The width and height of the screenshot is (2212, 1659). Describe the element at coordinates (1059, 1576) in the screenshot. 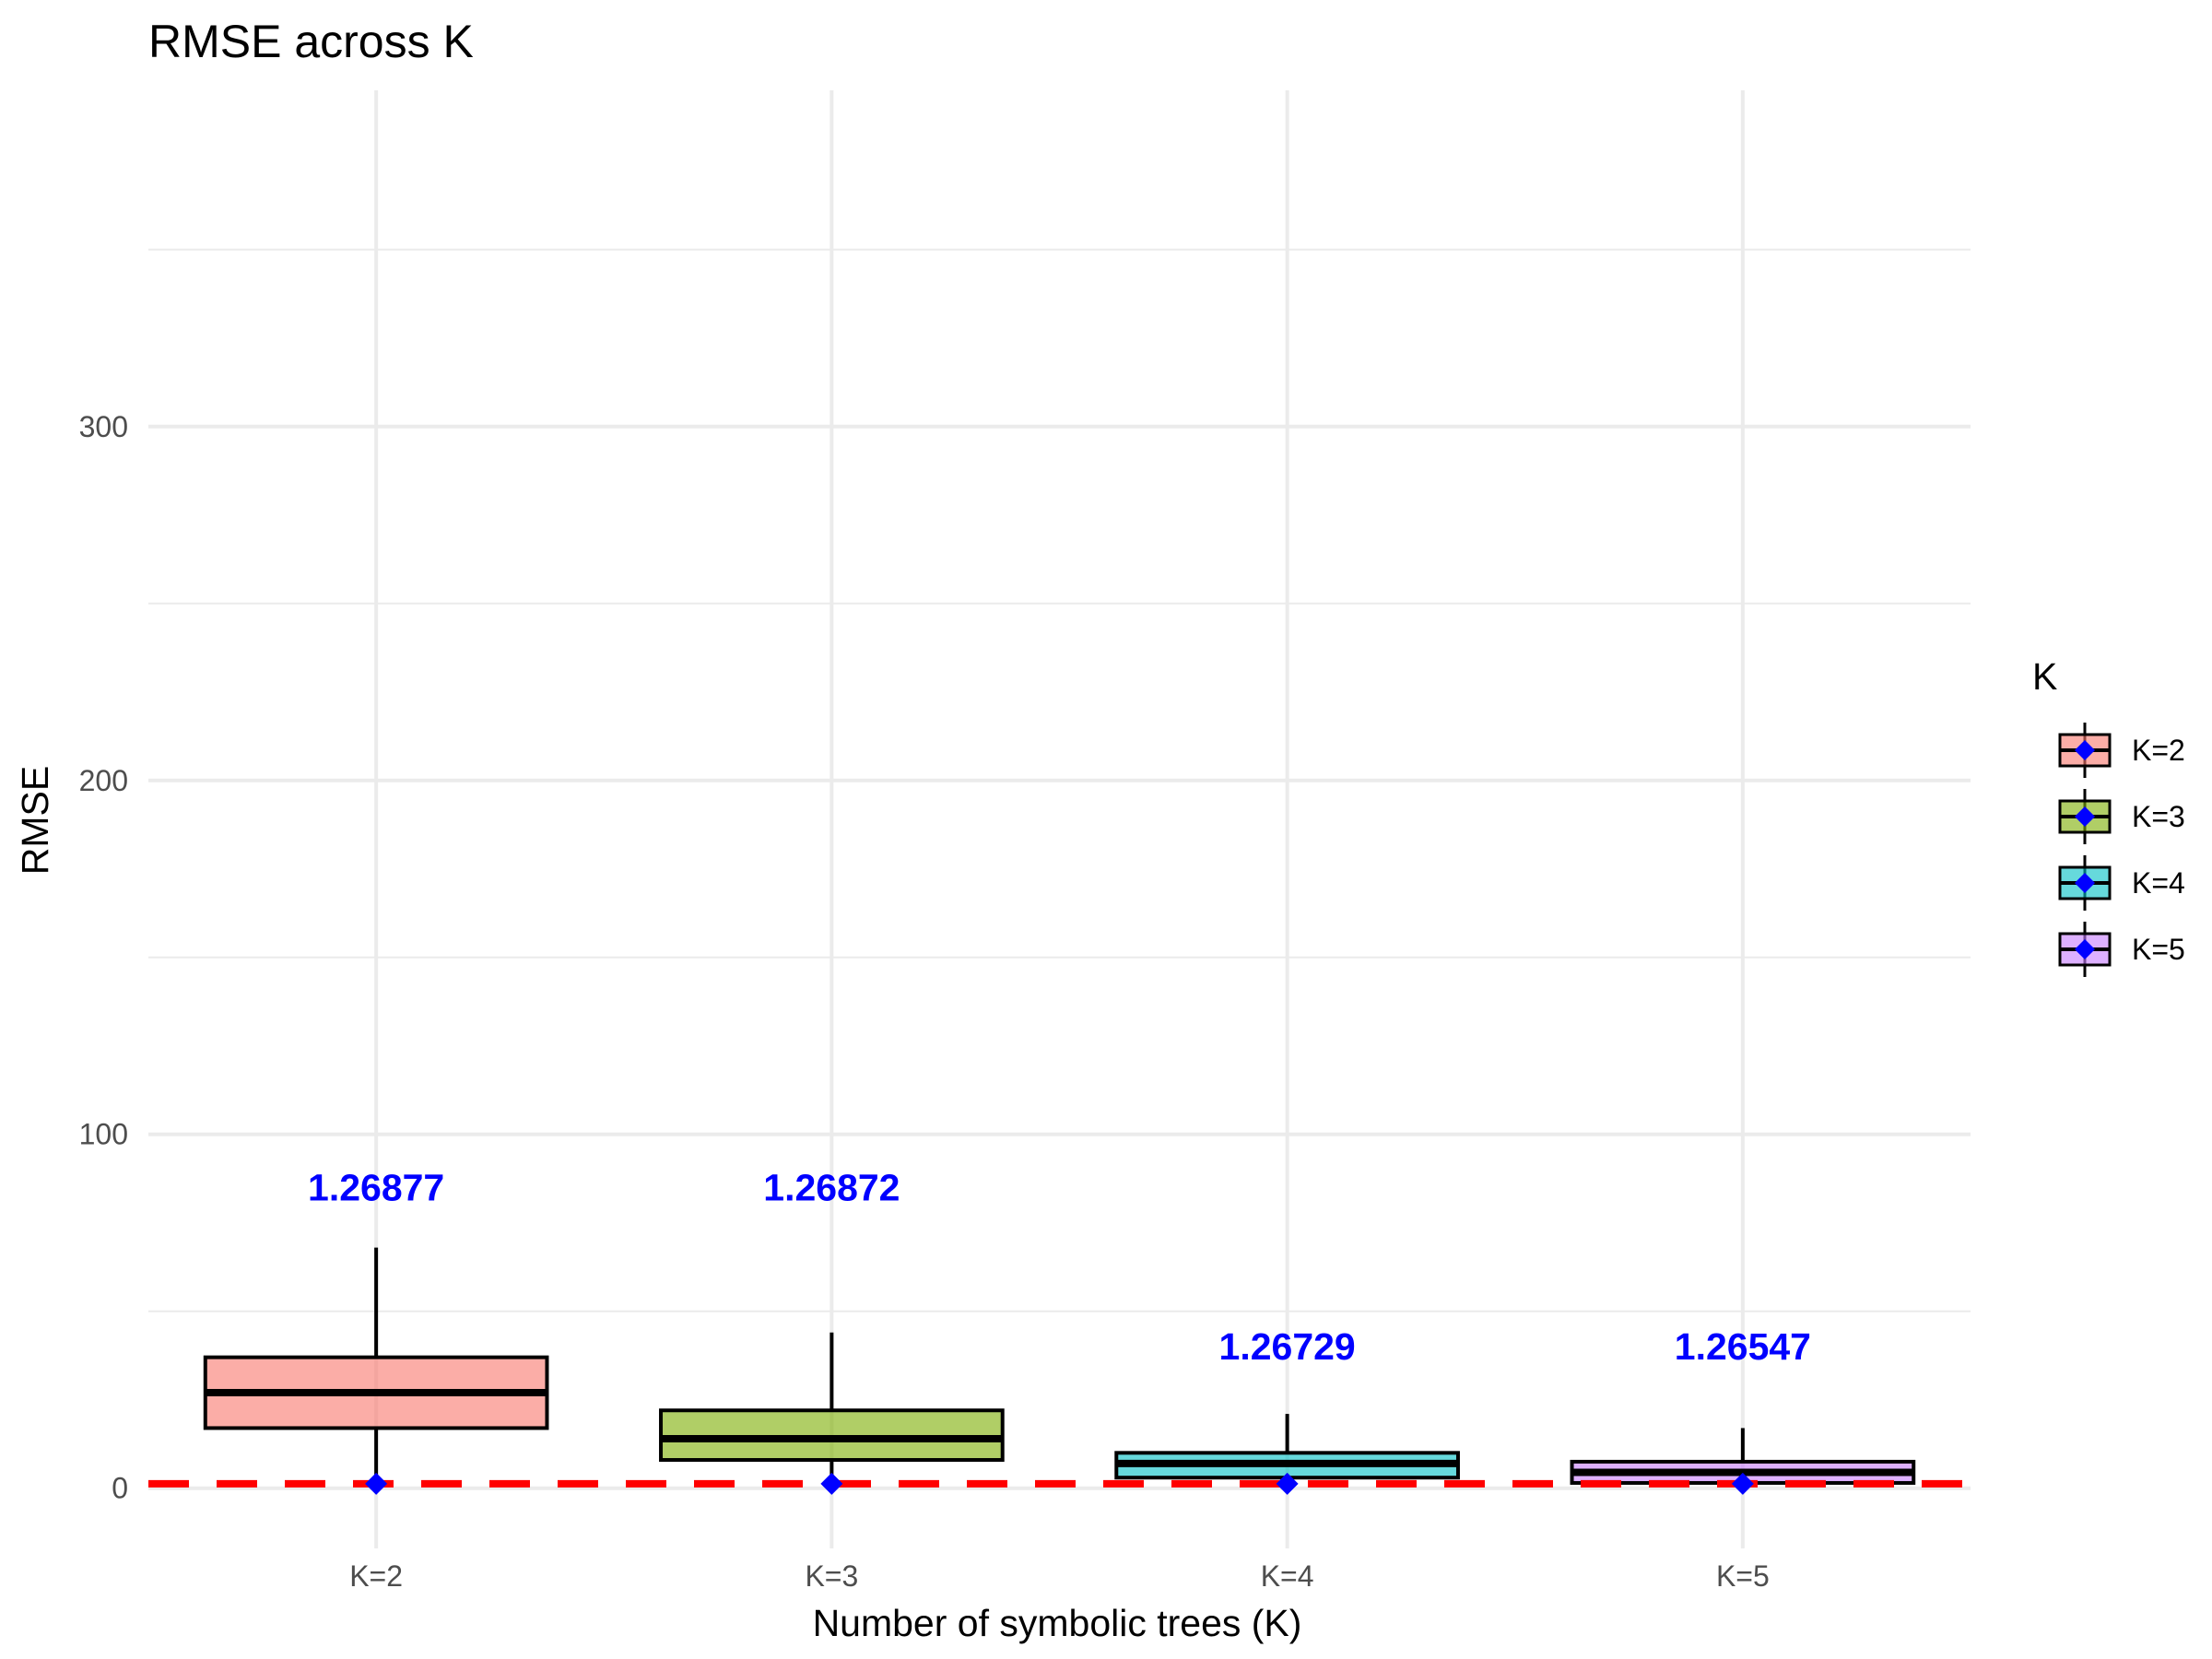

I see `x-axis-ticks: K=2 K=3 K=4 K=5` at that location.